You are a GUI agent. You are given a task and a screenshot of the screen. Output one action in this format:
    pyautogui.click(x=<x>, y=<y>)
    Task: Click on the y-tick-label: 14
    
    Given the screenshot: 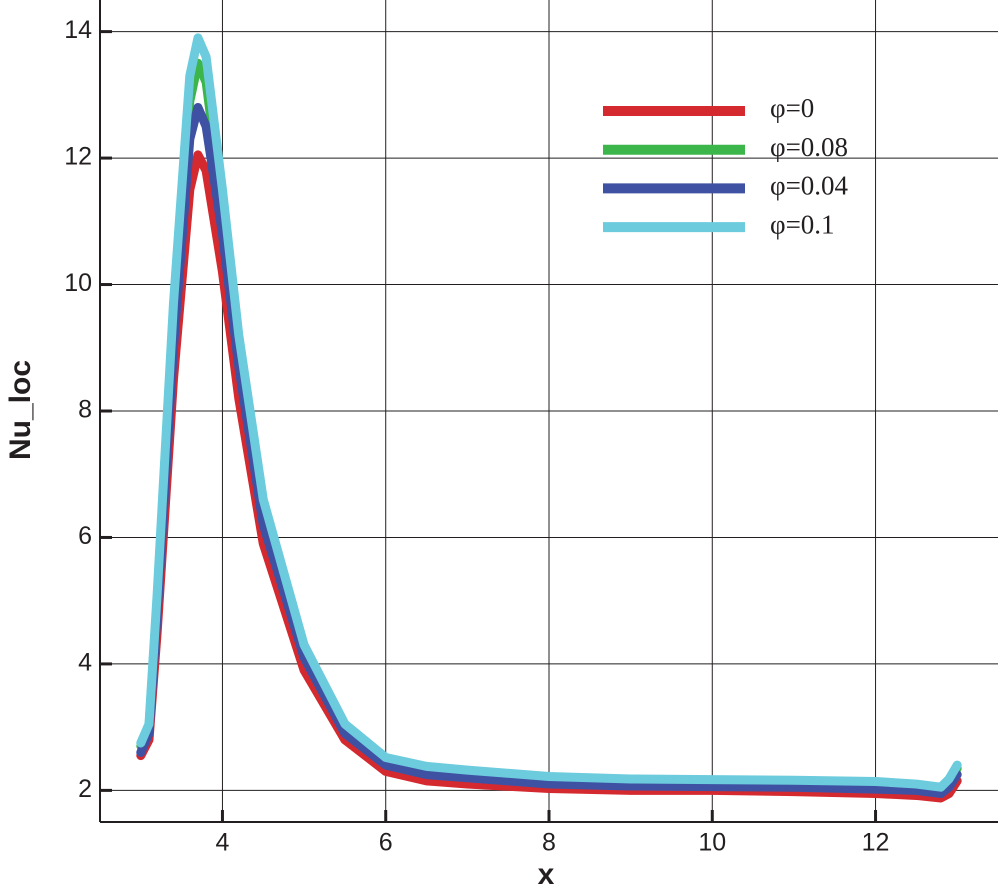 What is the action you would take?
    pyautogui.click(x=78, y=30)
    